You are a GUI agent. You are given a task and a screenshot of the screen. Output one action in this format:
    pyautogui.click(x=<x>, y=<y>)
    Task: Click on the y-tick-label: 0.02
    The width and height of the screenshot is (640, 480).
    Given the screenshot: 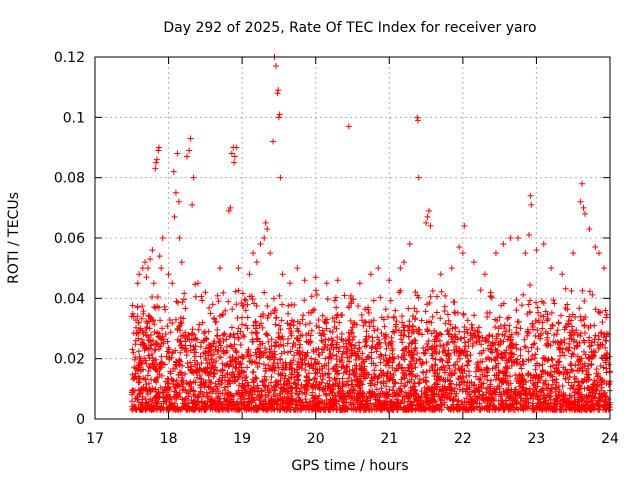 What is the action you would take?
    pyautogui.click(x=69, y=360)
    